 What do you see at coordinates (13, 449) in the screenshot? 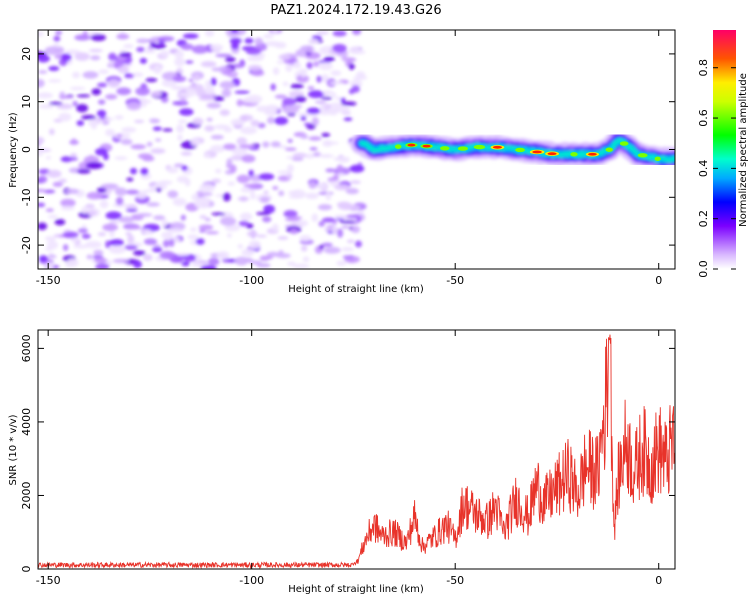
I see `snr-ylabel: SNR (10 * v/v)` at bounding box center [13, 449].